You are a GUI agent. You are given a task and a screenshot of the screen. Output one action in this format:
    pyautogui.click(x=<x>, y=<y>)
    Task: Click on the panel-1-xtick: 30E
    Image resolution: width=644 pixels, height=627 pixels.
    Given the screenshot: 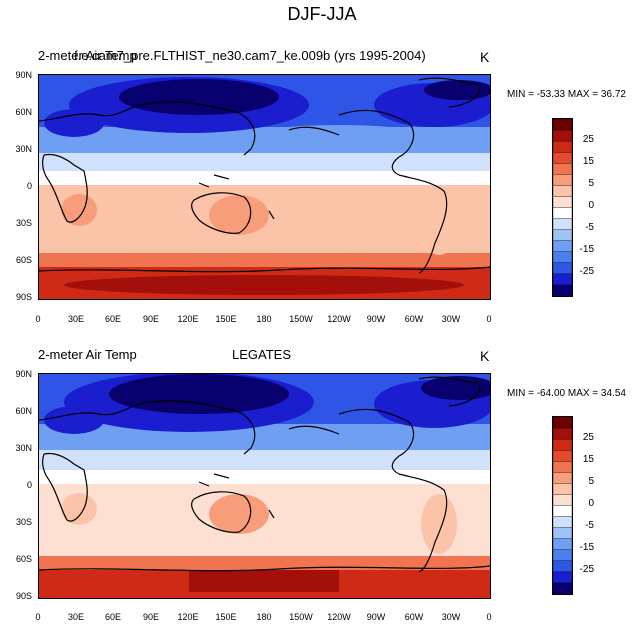 What is the action you would take?
    pyautogui.click(x=75, y=319)
    